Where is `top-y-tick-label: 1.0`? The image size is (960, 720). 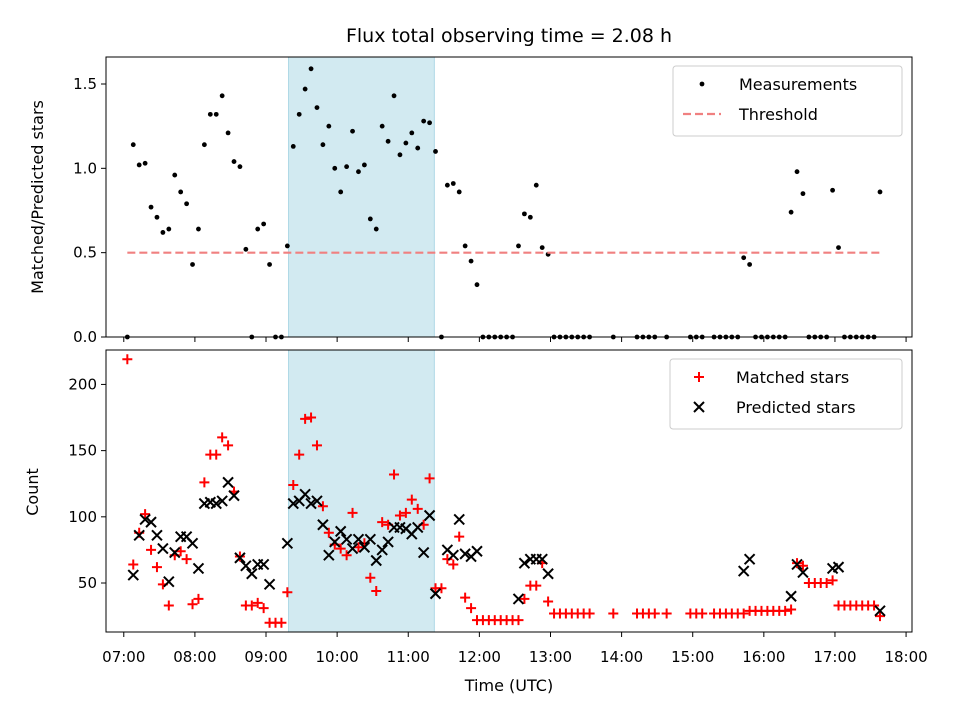
top-y-tick-label: 1.0 is located at coordinates (85, 168).